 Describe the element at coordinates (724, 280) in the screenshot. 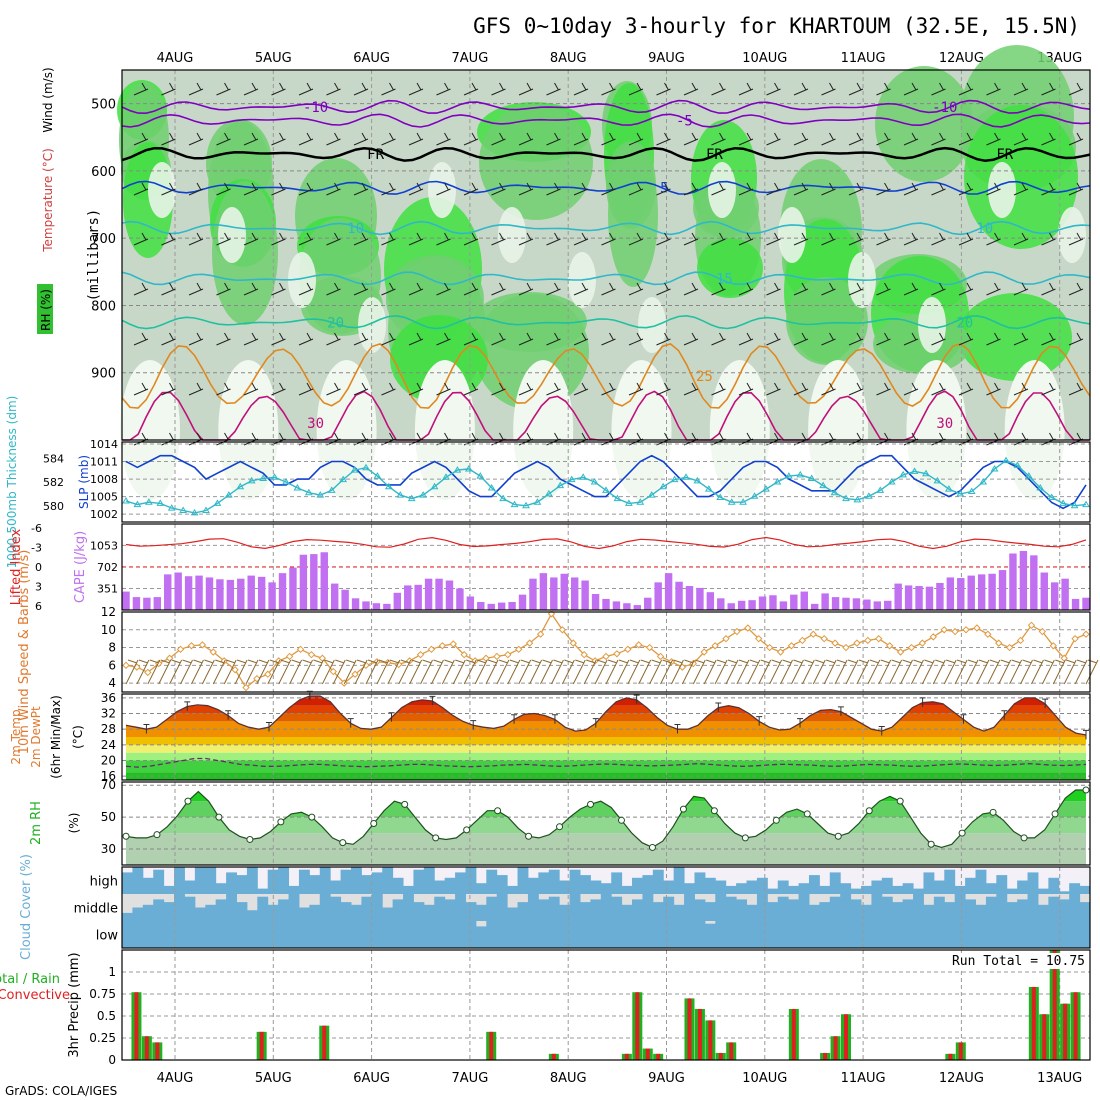

I see `isotherm-label: 15` at that location.